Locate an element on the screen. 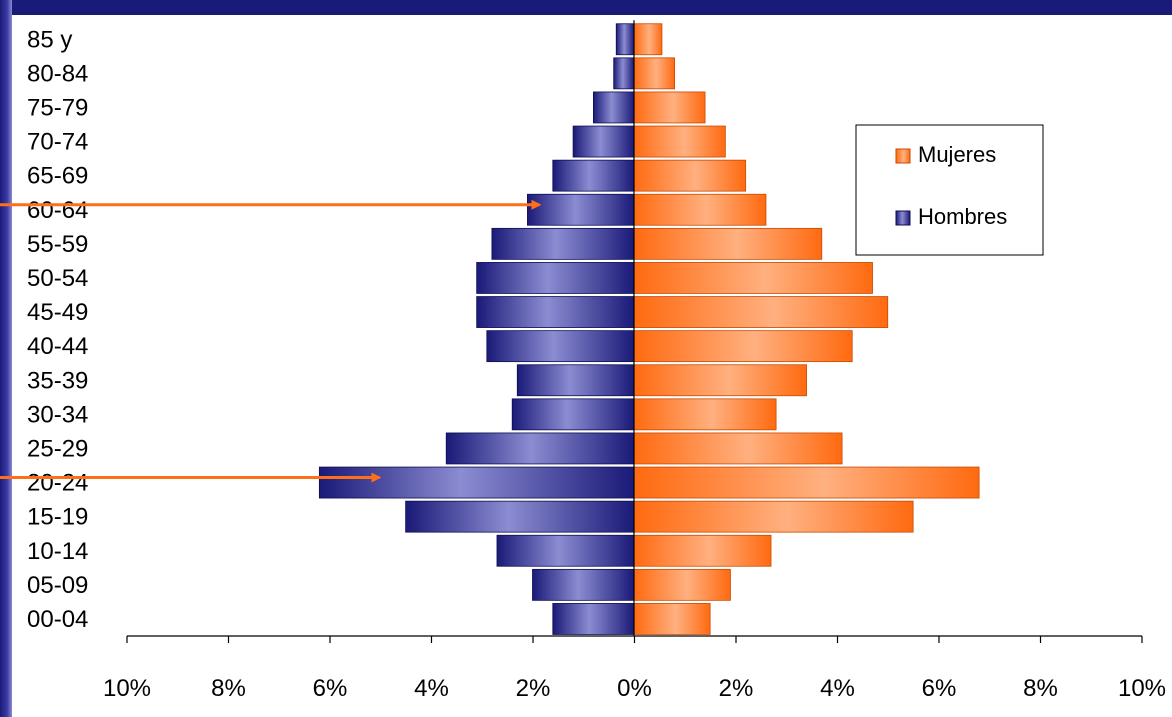  category-label: 50-54 is located at coordinates (57, 278).